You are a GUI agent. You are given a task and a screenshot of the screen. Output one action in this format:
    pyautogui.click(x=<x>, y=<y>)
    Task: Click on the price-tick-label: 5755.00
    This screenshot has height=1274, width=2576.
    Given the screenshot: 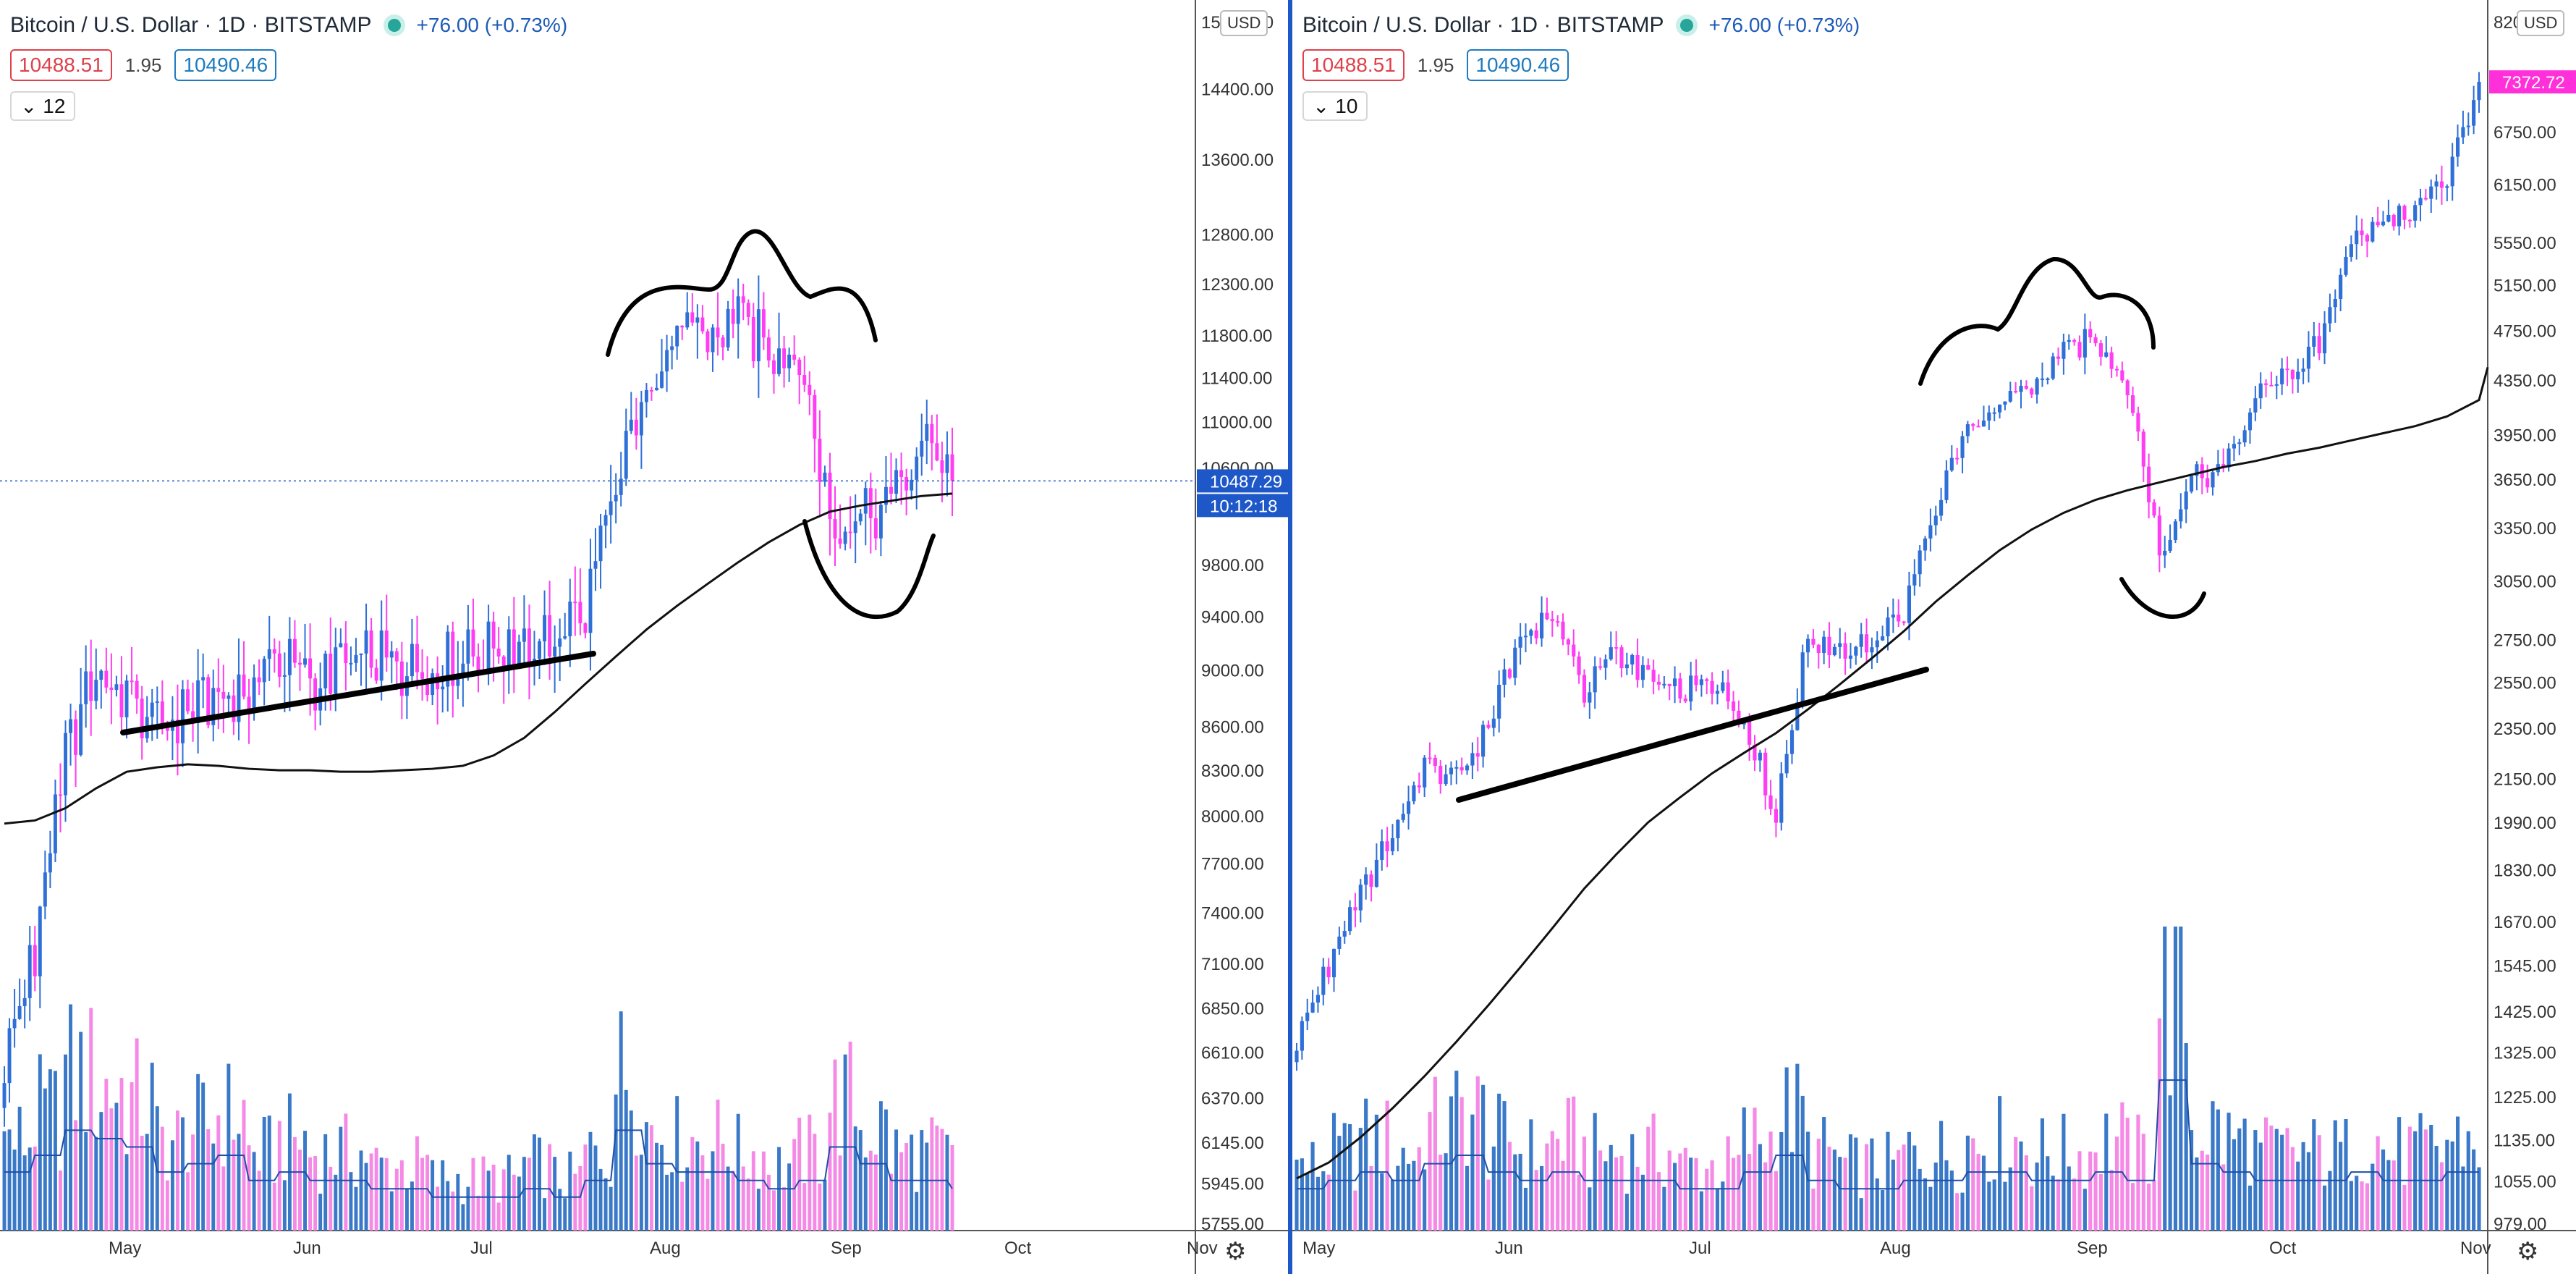 What is the action you would take?
    pyautogui.click(x=1232, y=1224)
    